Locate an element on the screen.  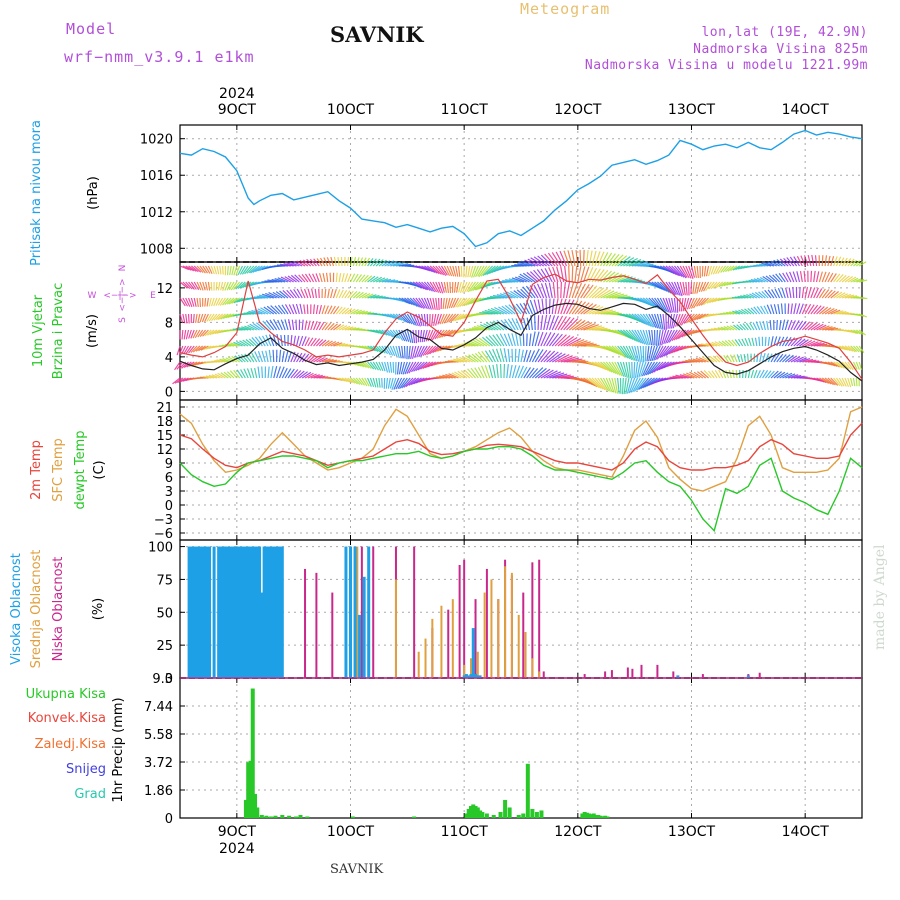
y-tick-label: 1016 is located at coordinates (156, 176).